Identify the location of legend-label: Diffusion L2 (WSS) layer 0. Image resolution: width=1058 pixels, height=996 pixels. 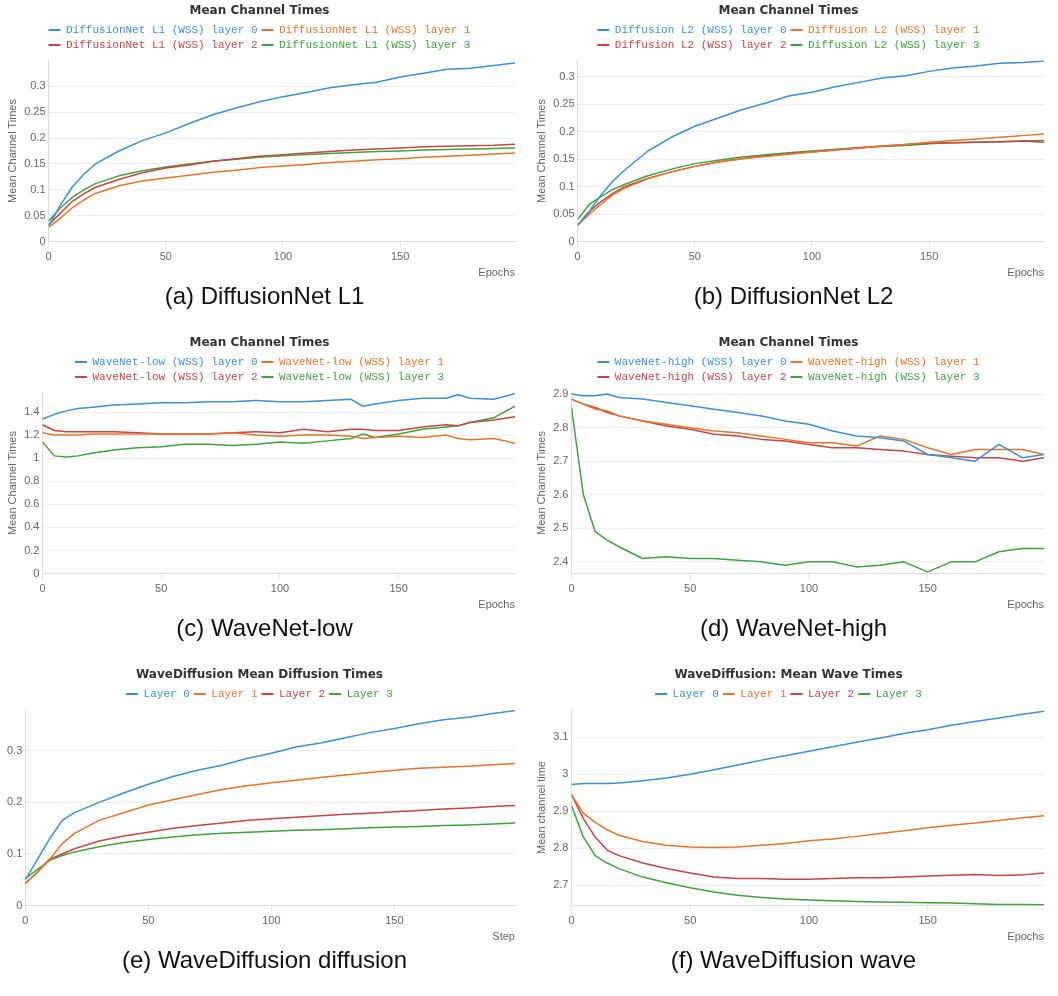
(700, 29).